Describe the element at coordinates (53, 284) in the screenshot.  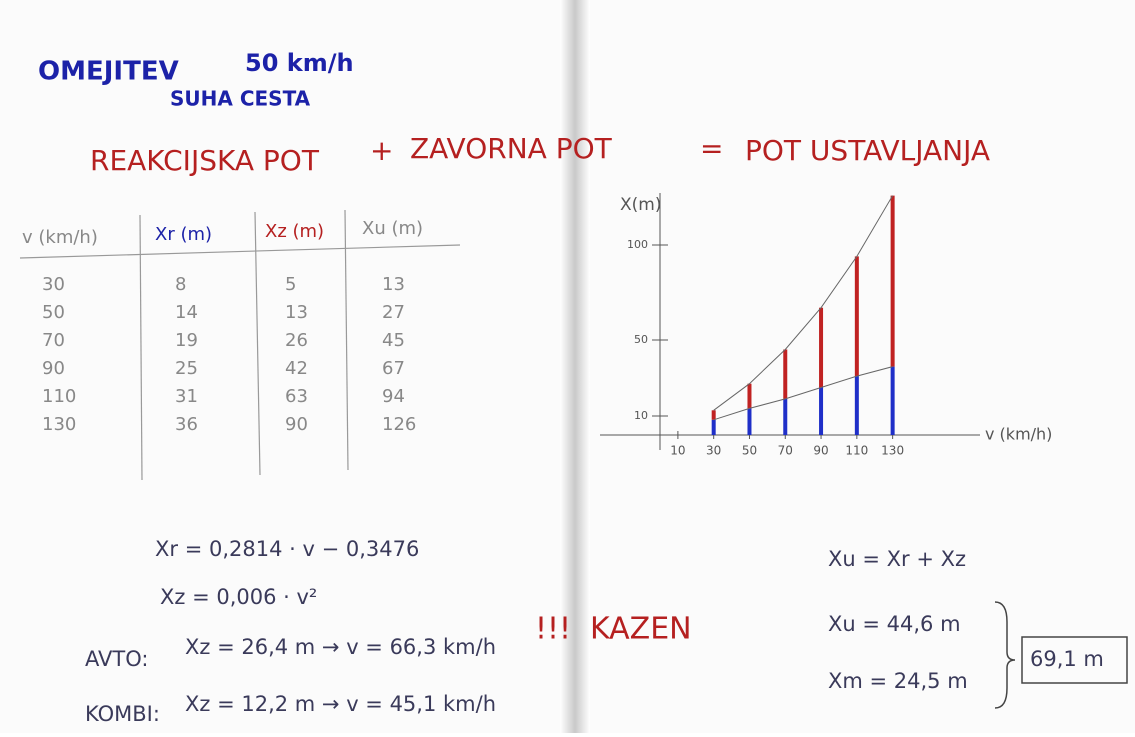
I see `table-cell: 30` at that location.